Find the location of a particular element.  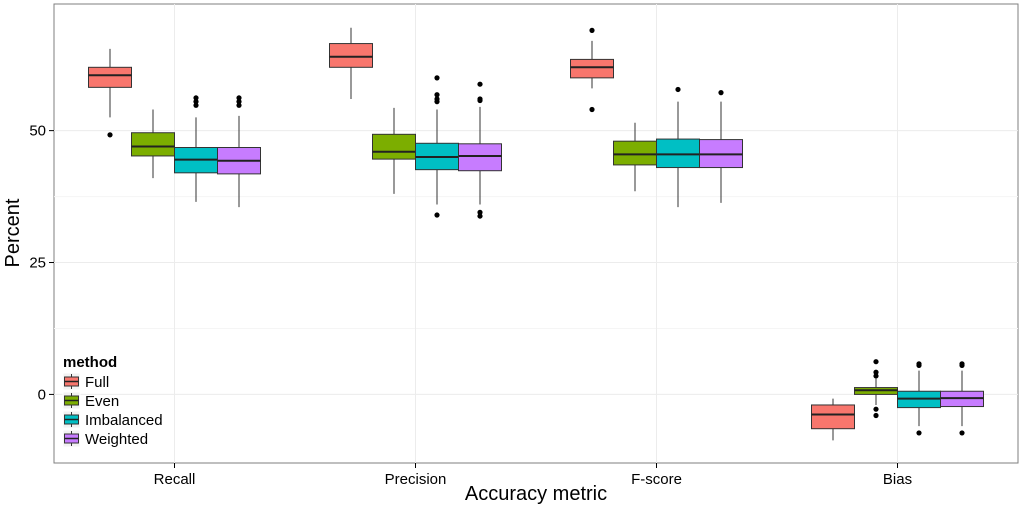

box-full-precision is located at coordinates (351, 63).